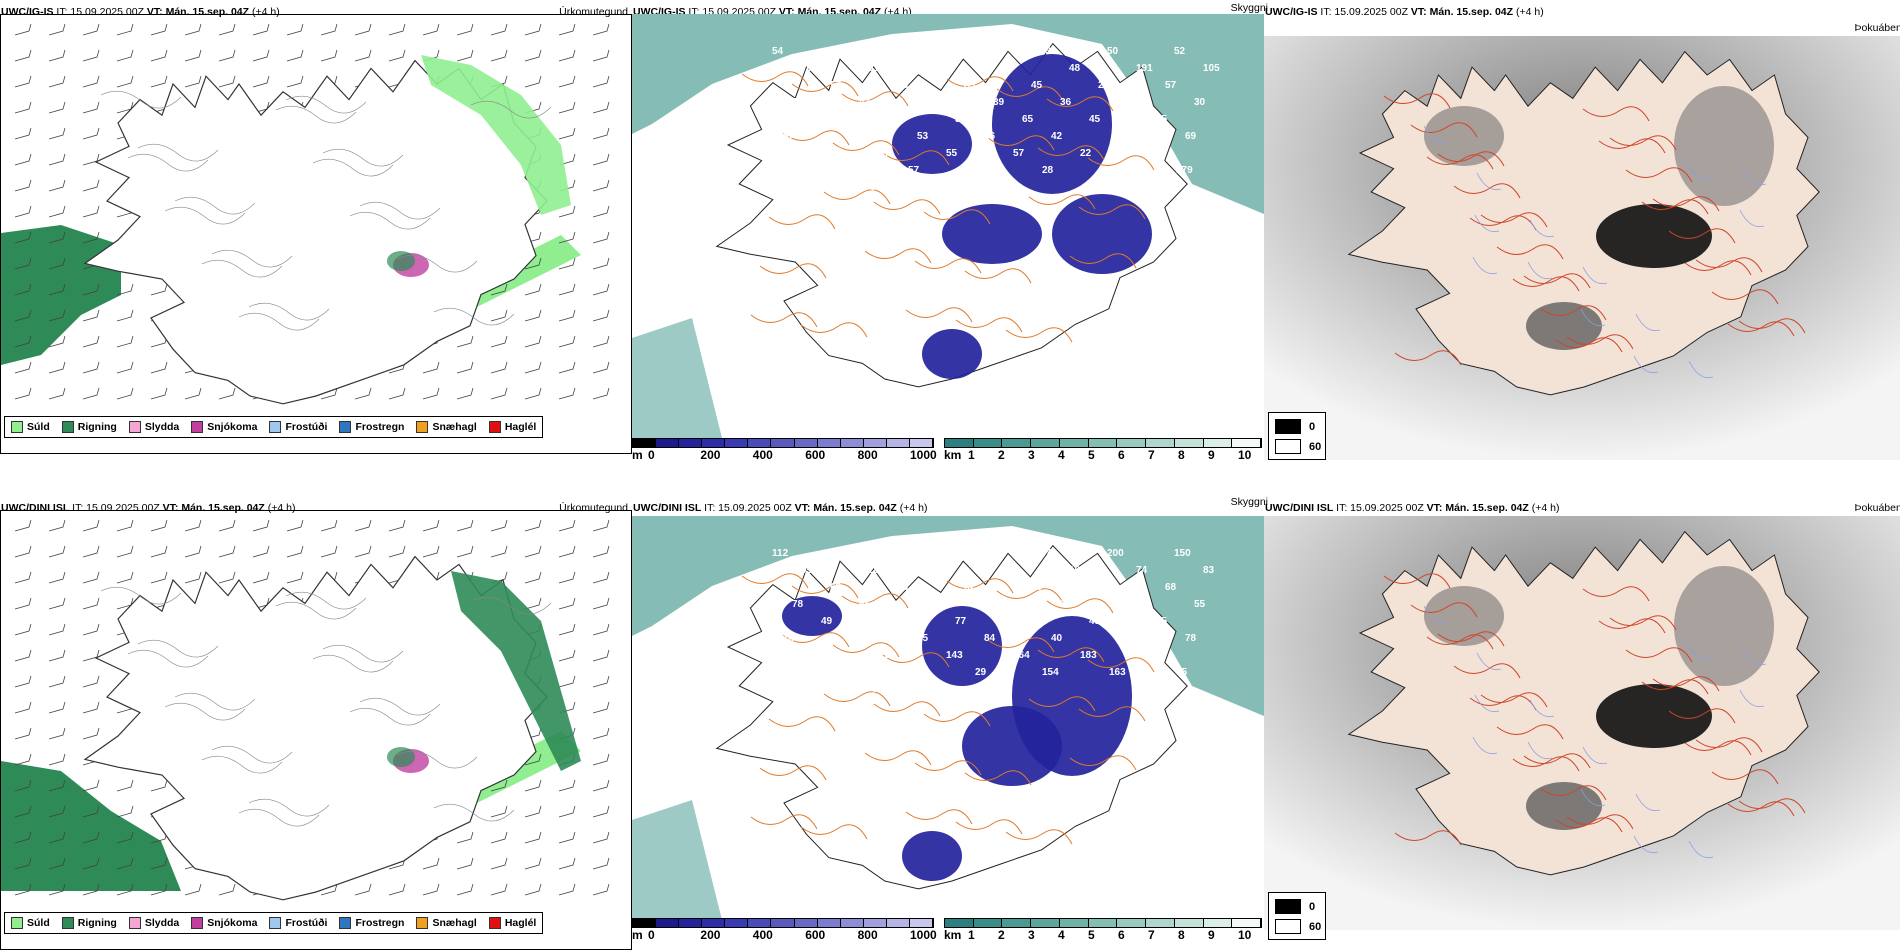 The image size is (1900, 950). What do you see at coordinates (1877, 508) in the screenshot?
I see `panel-title: Þokuábendi` at bounding box center [1877, 508].